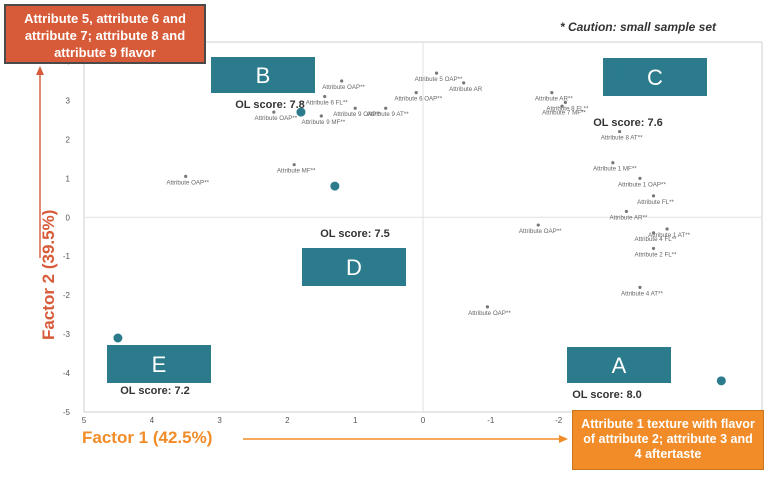 The height and width of the screenshot is (479, 768). I want to click on attribute-label: Attribute 1 MF**, so click(615, 169).